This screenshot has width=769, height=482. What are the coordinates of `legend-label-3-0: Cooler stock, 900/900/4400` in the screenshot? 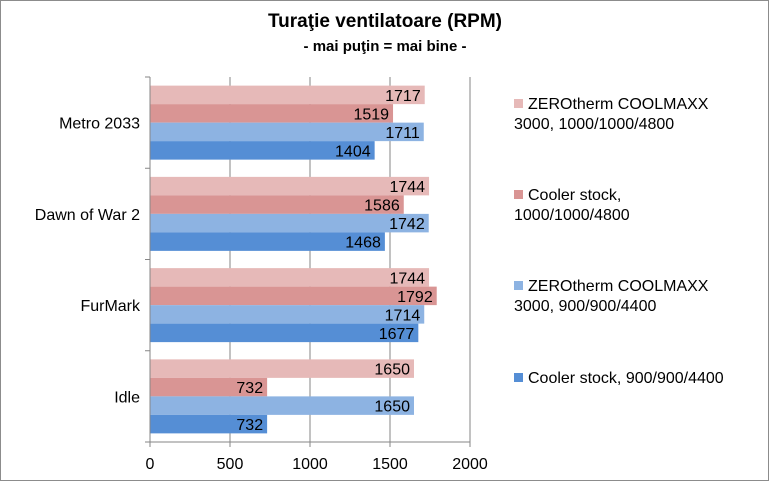 It's located at (626, 378).